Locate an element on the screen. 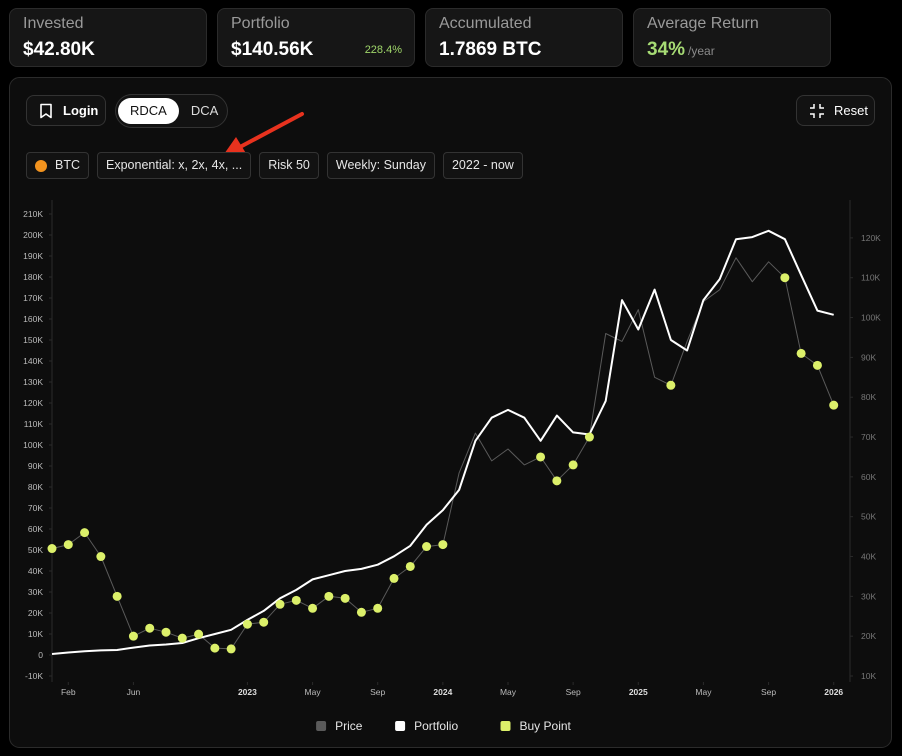 The width and height of the screenshot is (902, 756). y-tick-label: 0 is located at coordinates (40, 655).